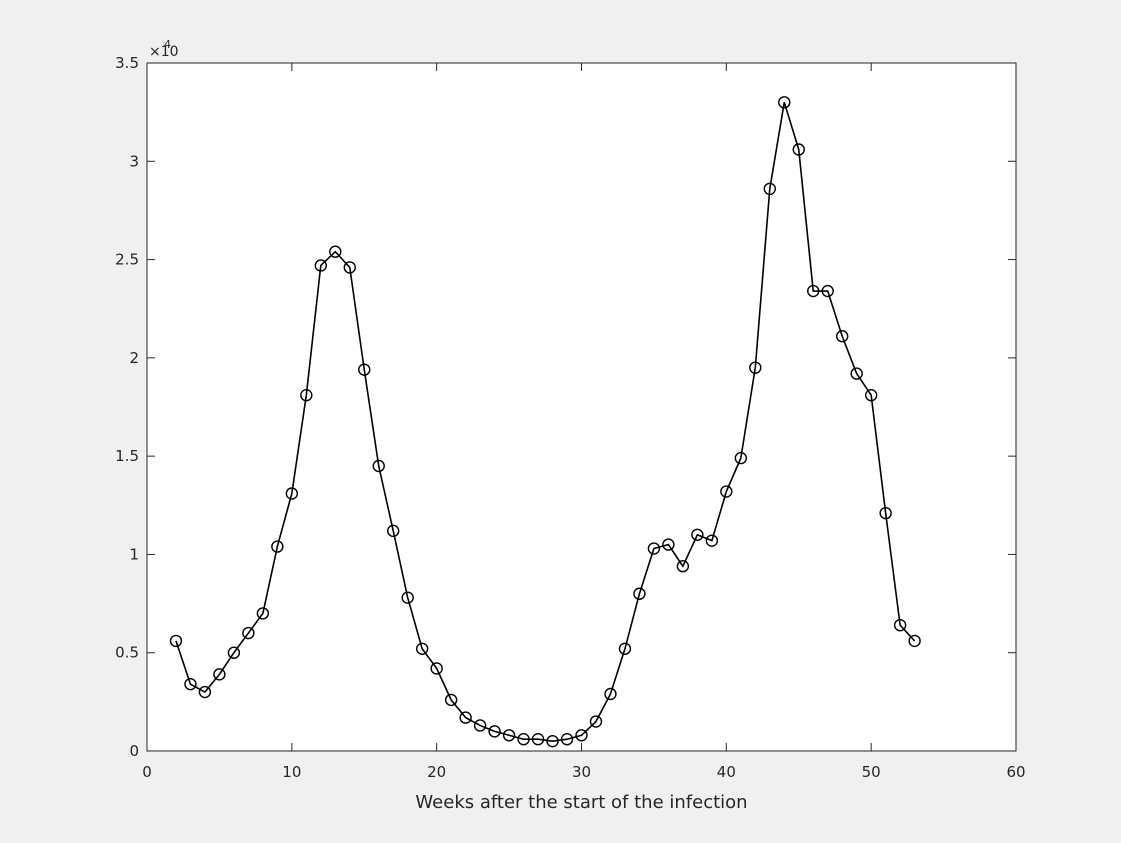 This screenshot has height=843, width=1121. What do you see at coordinates (134, 161) in the screenshot?
I see `y-tick-label: 3` at bounding box center [134, 161].